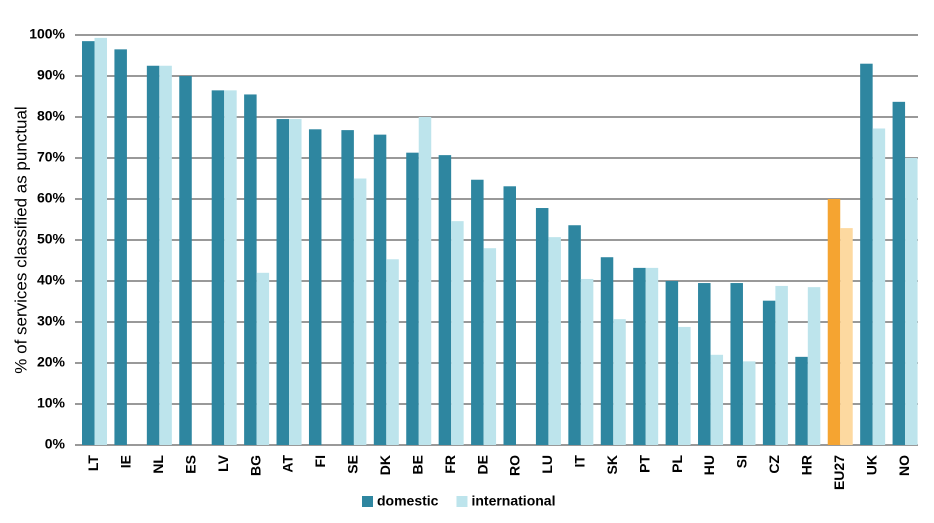  What do you see at coordinates (51, 157) in the screenshot?
I see `y-tick-label: 70%` at bounding box center [51, 157].